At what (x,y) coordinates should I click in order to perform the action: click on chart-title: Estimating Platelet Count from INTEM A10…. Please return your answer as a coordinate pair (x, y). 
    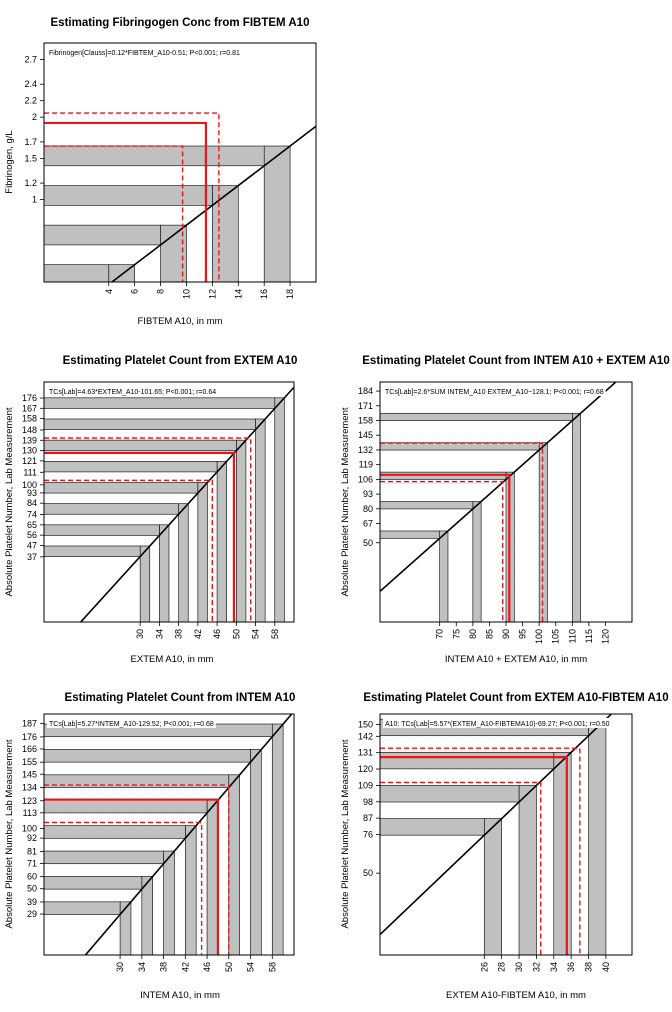
    Looking at the image, I should click on (515, 361).